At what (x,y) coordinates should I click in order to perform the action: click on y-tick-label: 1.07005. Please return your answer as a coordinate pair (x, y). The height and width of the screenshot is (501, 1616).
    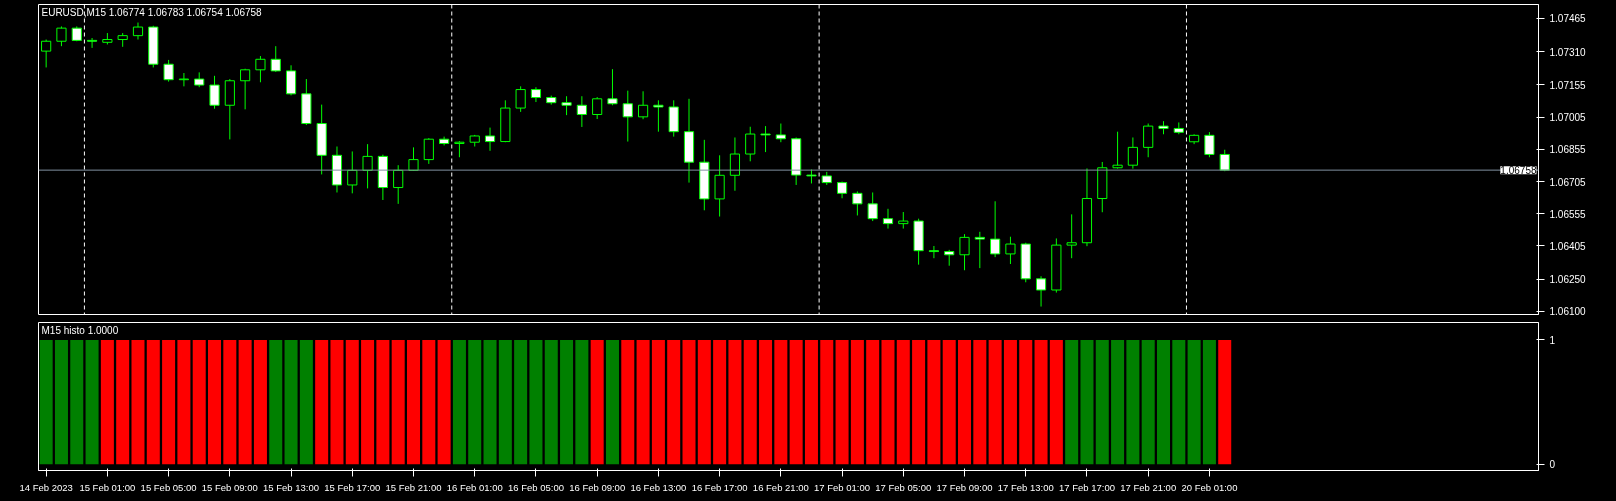
    Looking at the image, I should click on (1568, 118).